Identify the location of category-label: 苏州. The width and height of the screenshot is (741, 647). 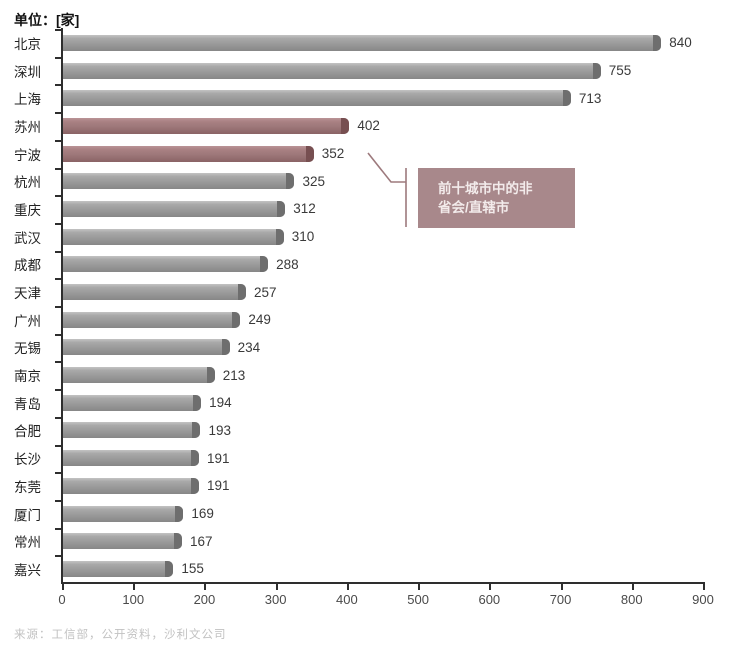
(27, 127).